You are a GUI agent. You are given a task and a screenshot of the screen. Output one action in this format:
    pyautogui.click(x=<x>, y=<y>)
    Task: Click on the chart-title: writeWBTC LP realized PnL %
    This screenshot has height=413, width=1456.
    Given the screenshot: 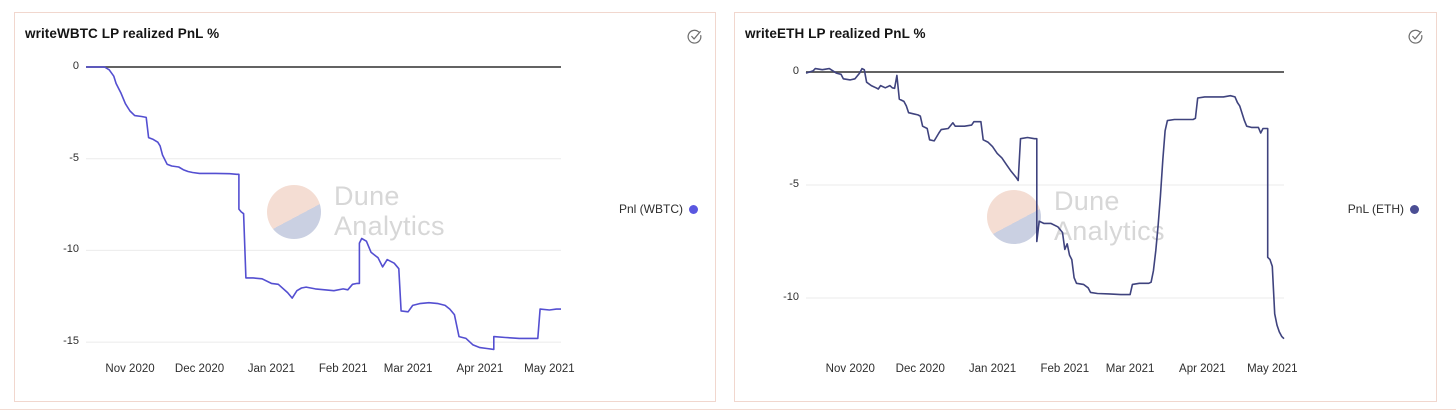 What is the action you would take?
    pyautogui.click(x=122, y=33)
    